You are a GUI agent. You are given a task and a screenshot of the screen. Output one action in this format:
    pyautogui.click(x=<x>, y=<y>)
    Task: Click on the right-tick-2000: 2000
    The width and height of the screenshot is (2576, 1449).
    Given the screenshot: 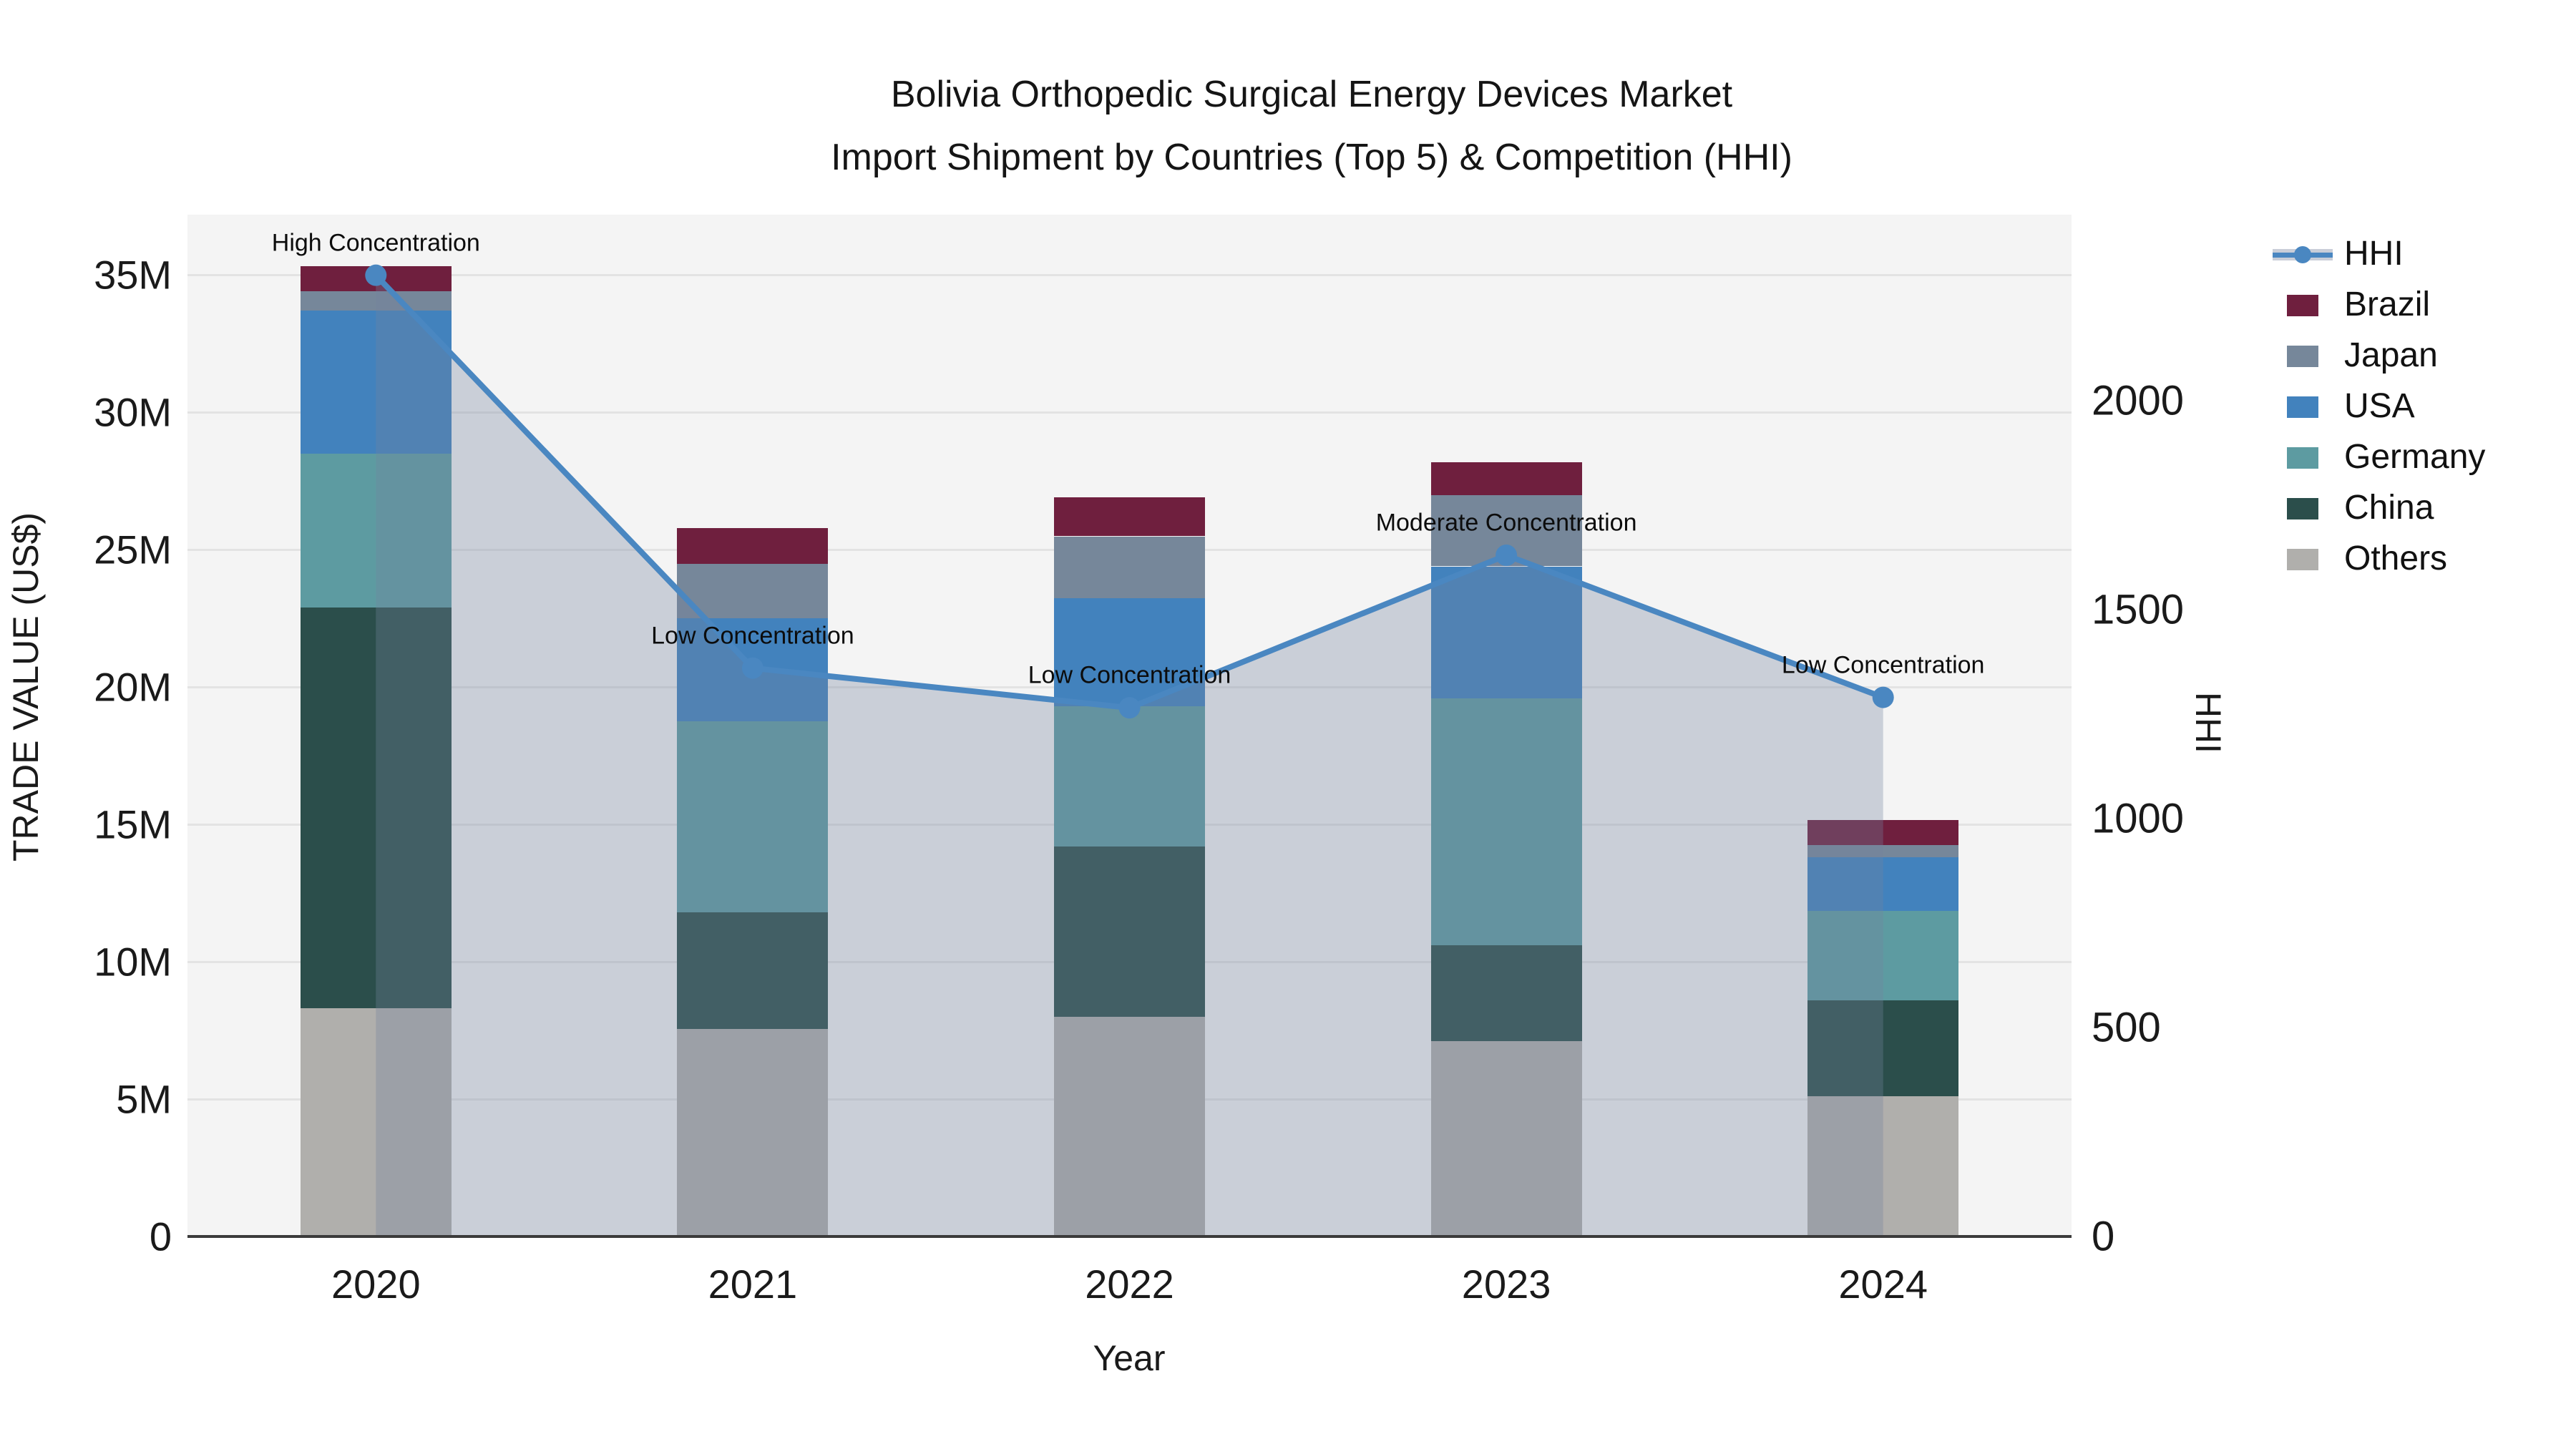 What is the action you would take?
    pyautogui.click(x=2138, y=400)
    